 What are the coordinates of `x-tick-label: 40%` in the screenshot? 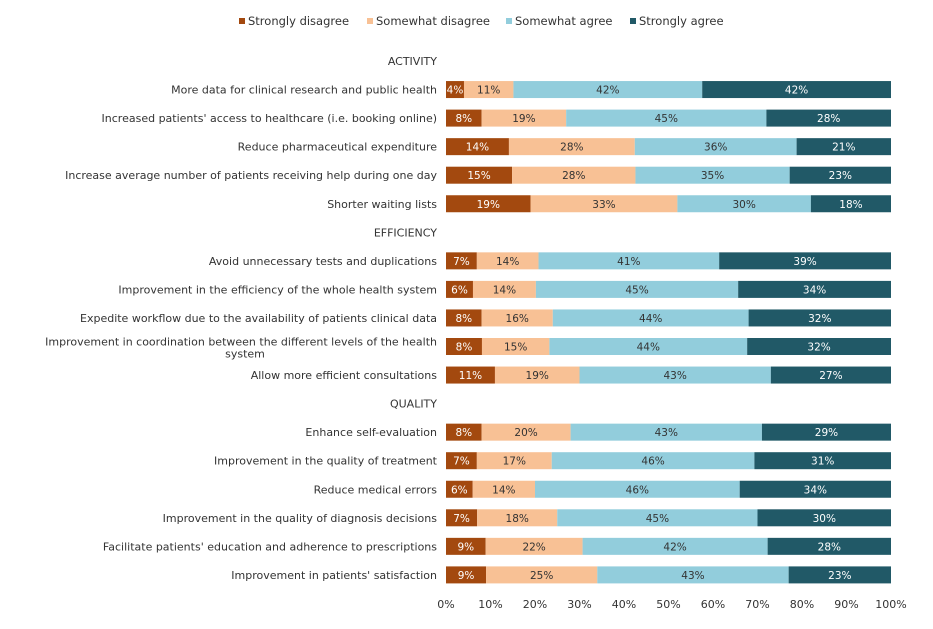 It's located at (624, 604).